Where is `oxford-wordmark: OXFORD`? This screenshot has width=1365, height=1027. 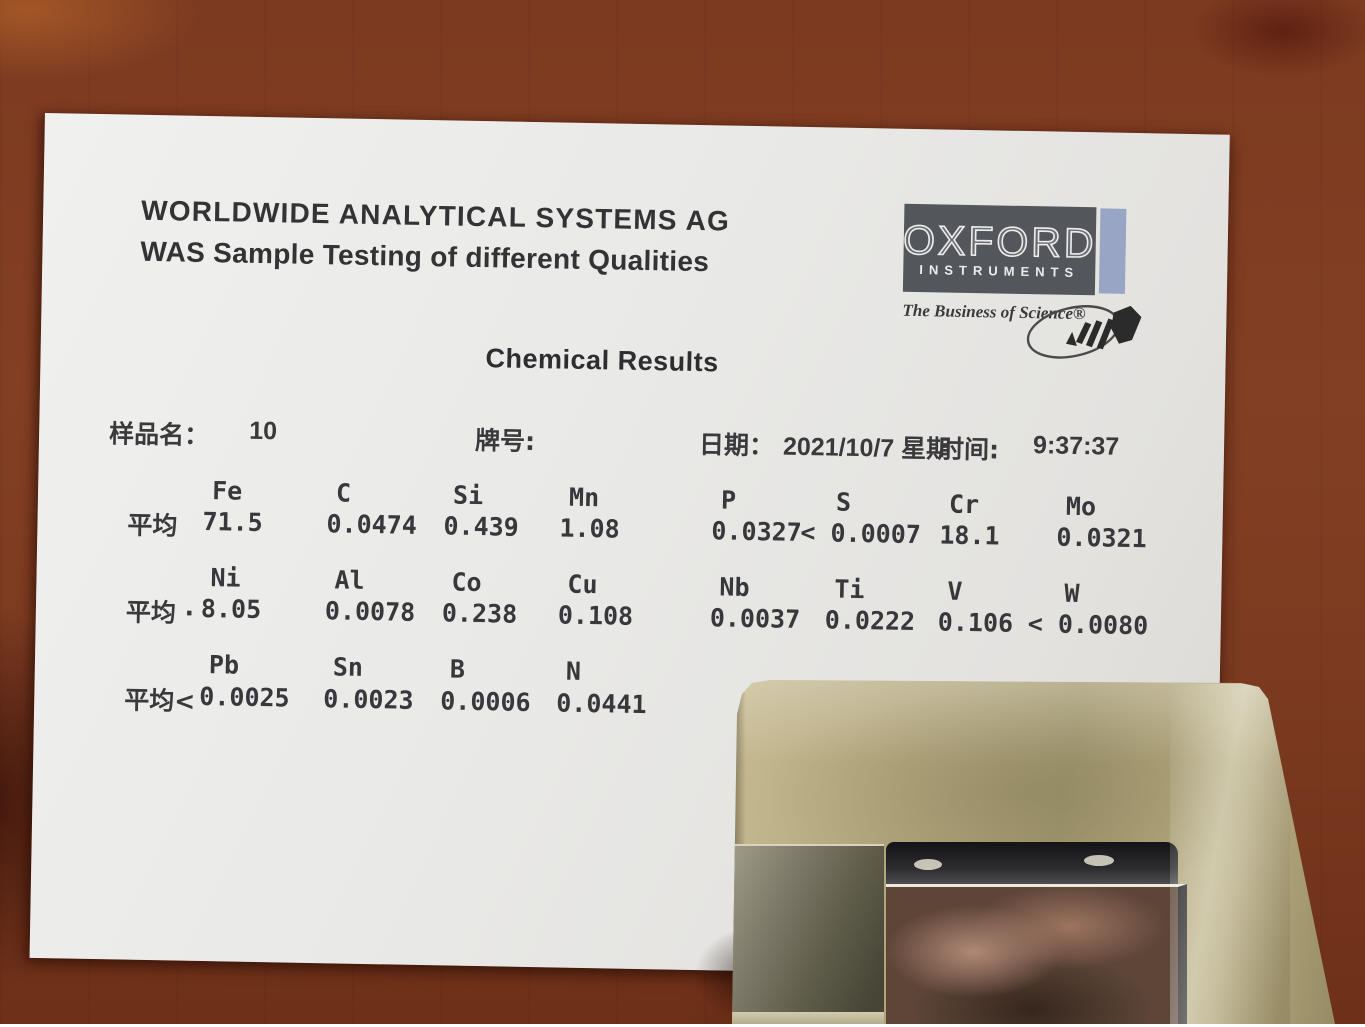
oxford-wordmark: OXFORD is located at coordinates (1000, 241).